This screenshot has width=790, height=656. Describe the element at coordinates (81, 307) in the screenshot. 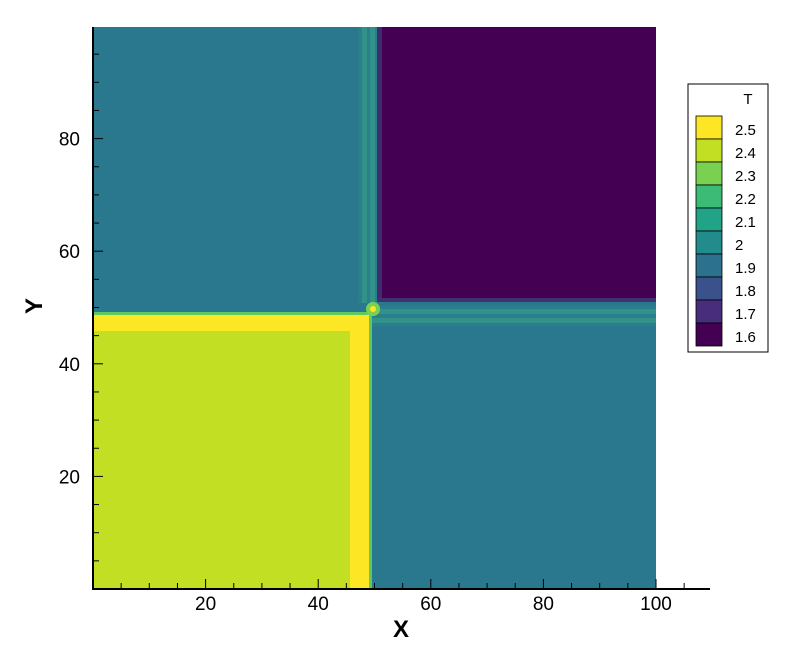

I see `y-axis-ticks: 20 40 60 80` at that location.